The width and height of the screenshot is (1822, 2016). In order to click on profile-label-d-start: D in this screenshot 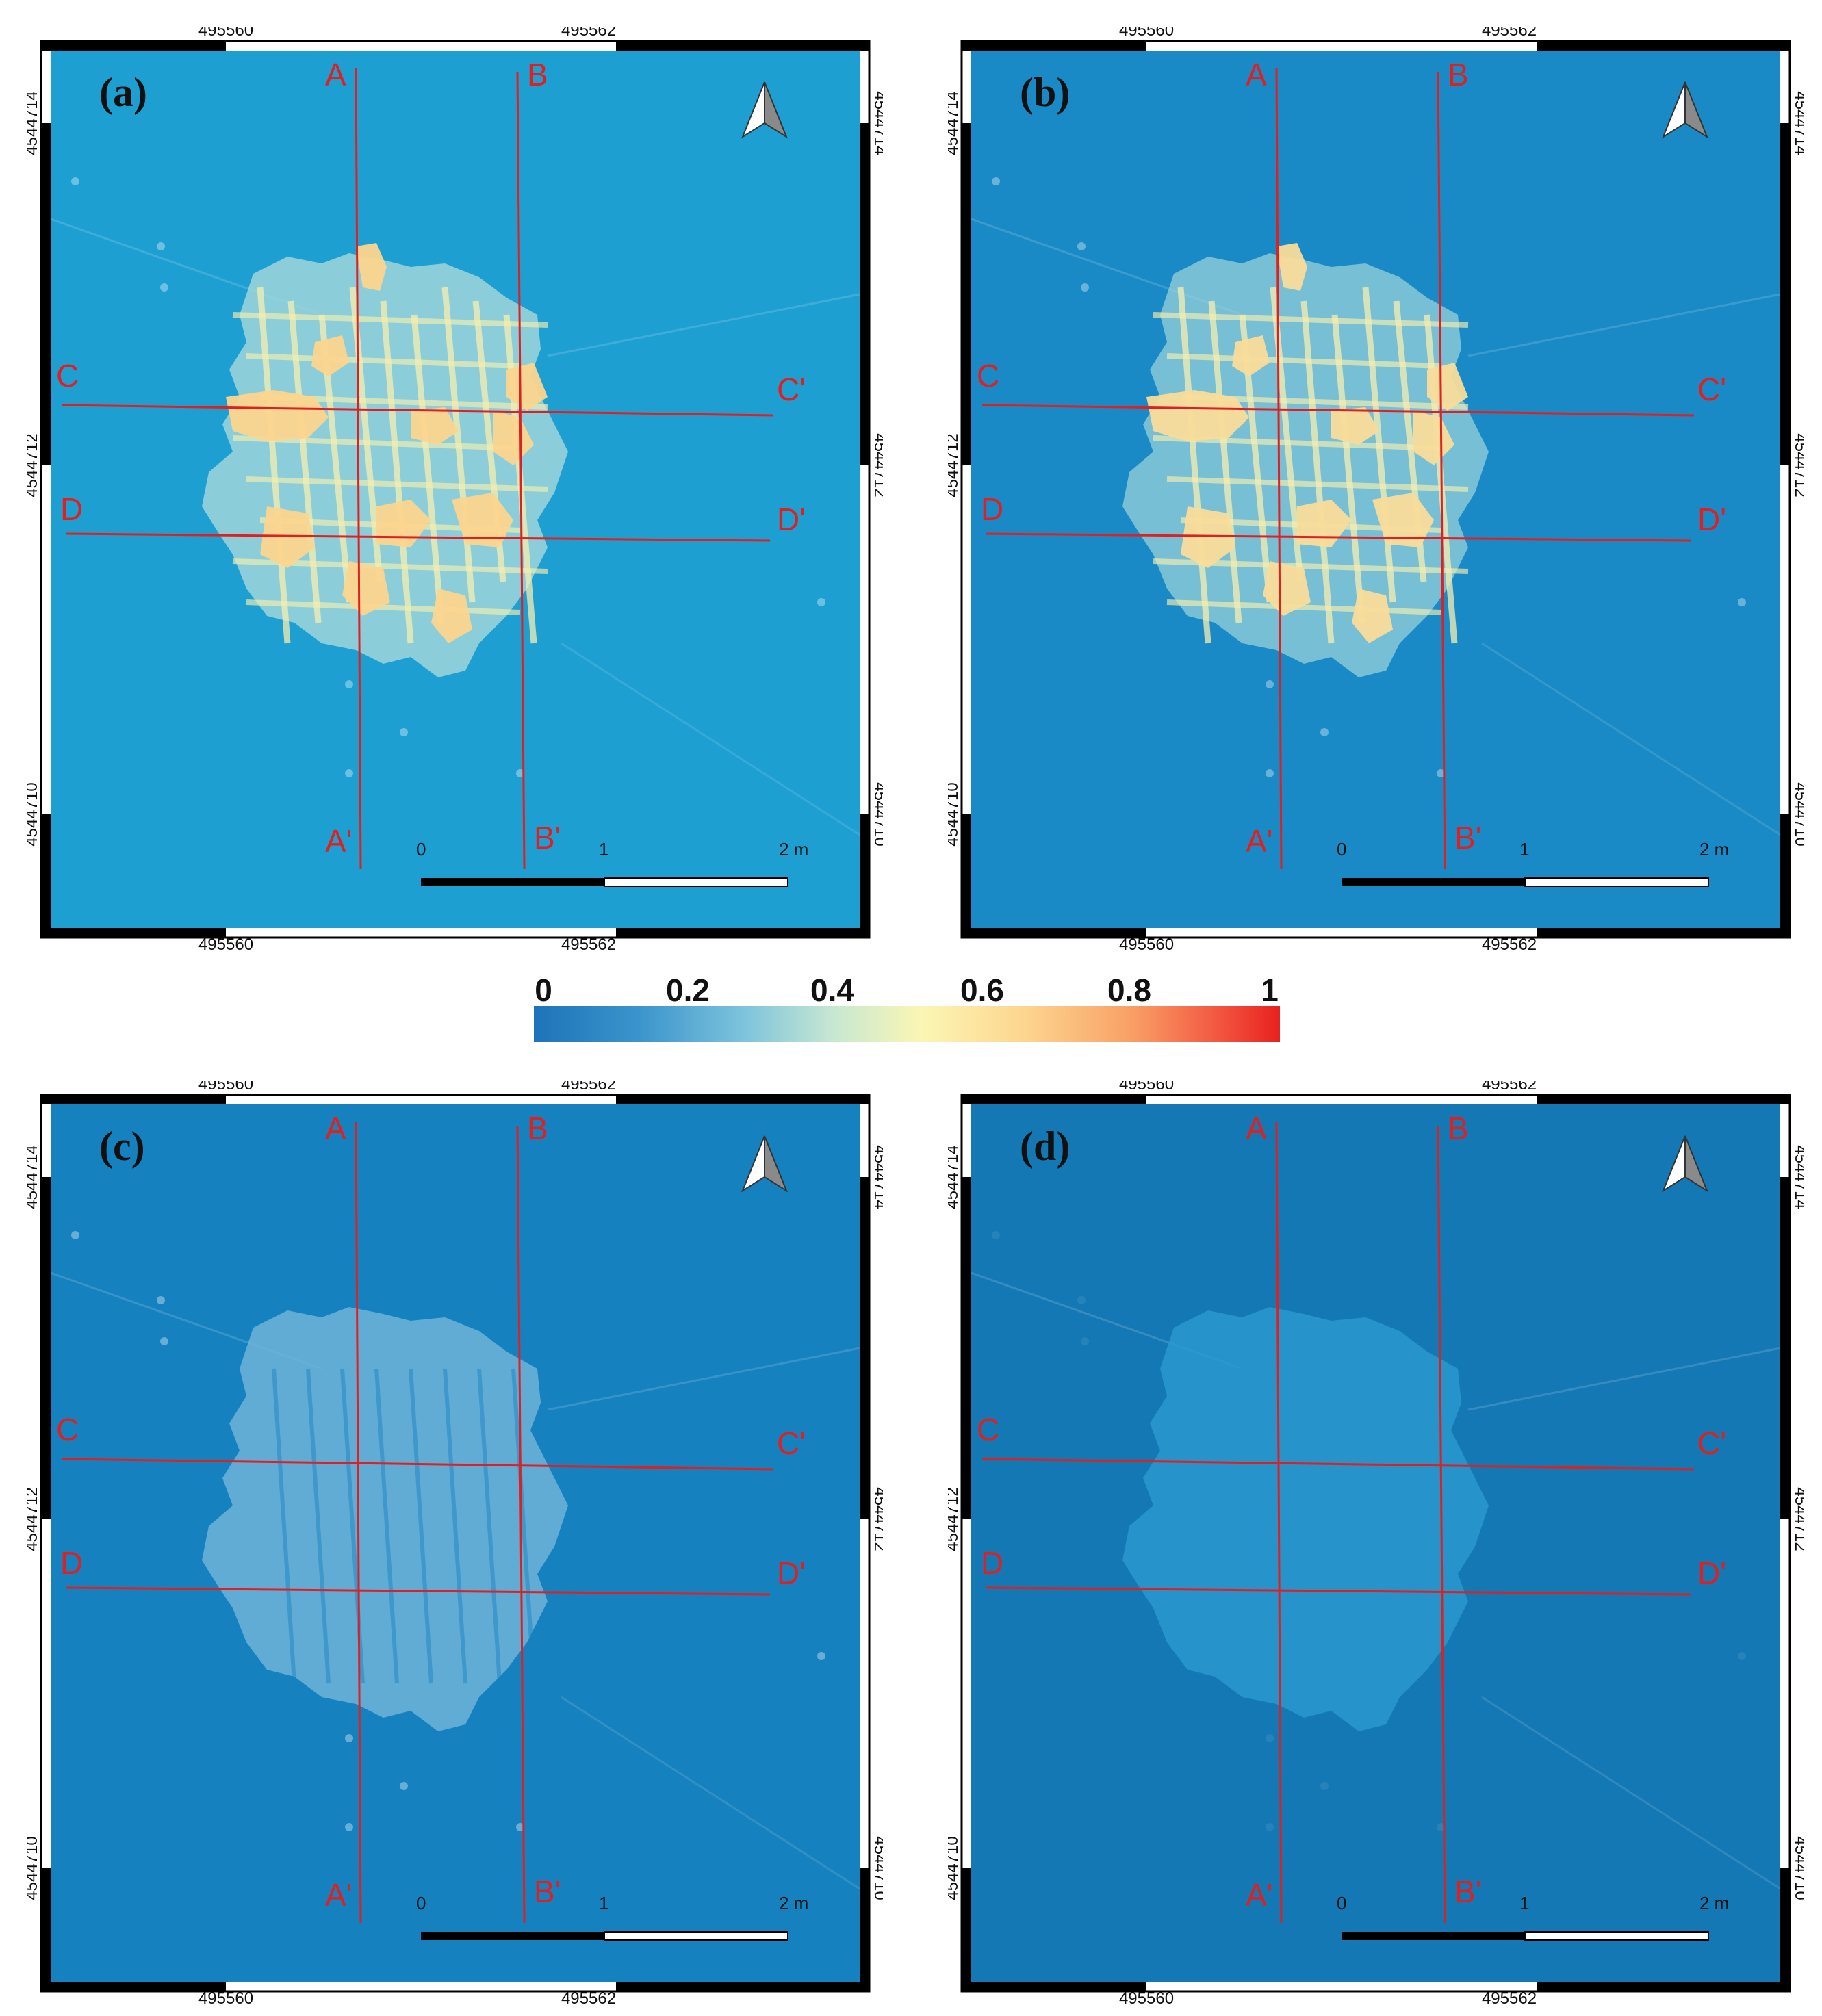, I will do `click(992, 1563)`.